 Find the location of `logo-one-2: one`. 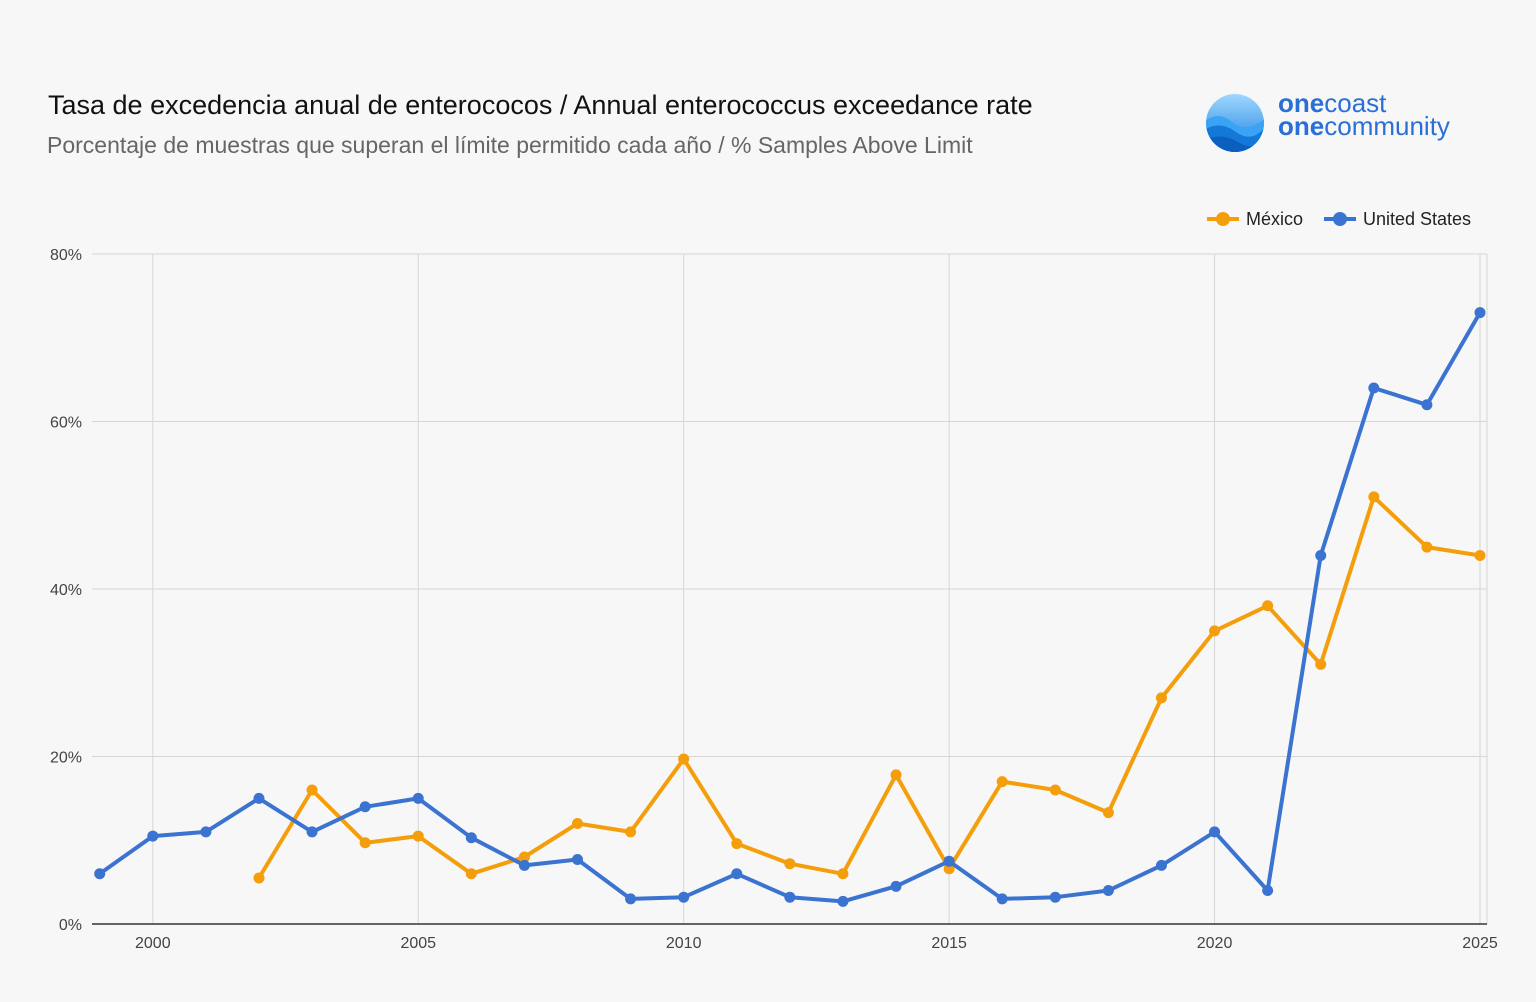

logo-one-2: one is located at coordinates (1301, 126).